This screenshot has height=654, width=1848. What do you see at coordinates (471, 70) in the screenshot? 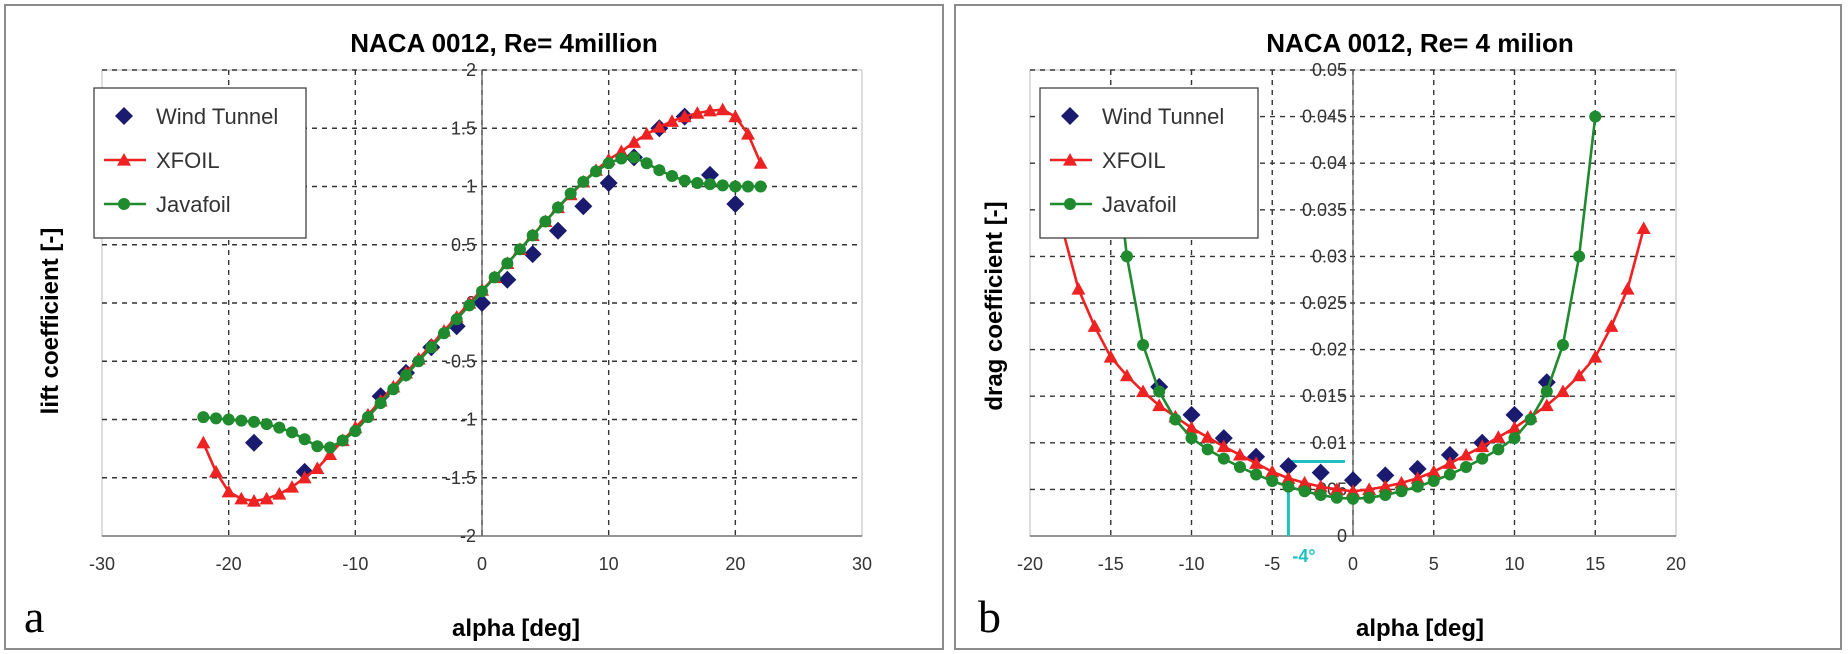
I see `y-tick-label: 2` at bounding box center [471, 70].